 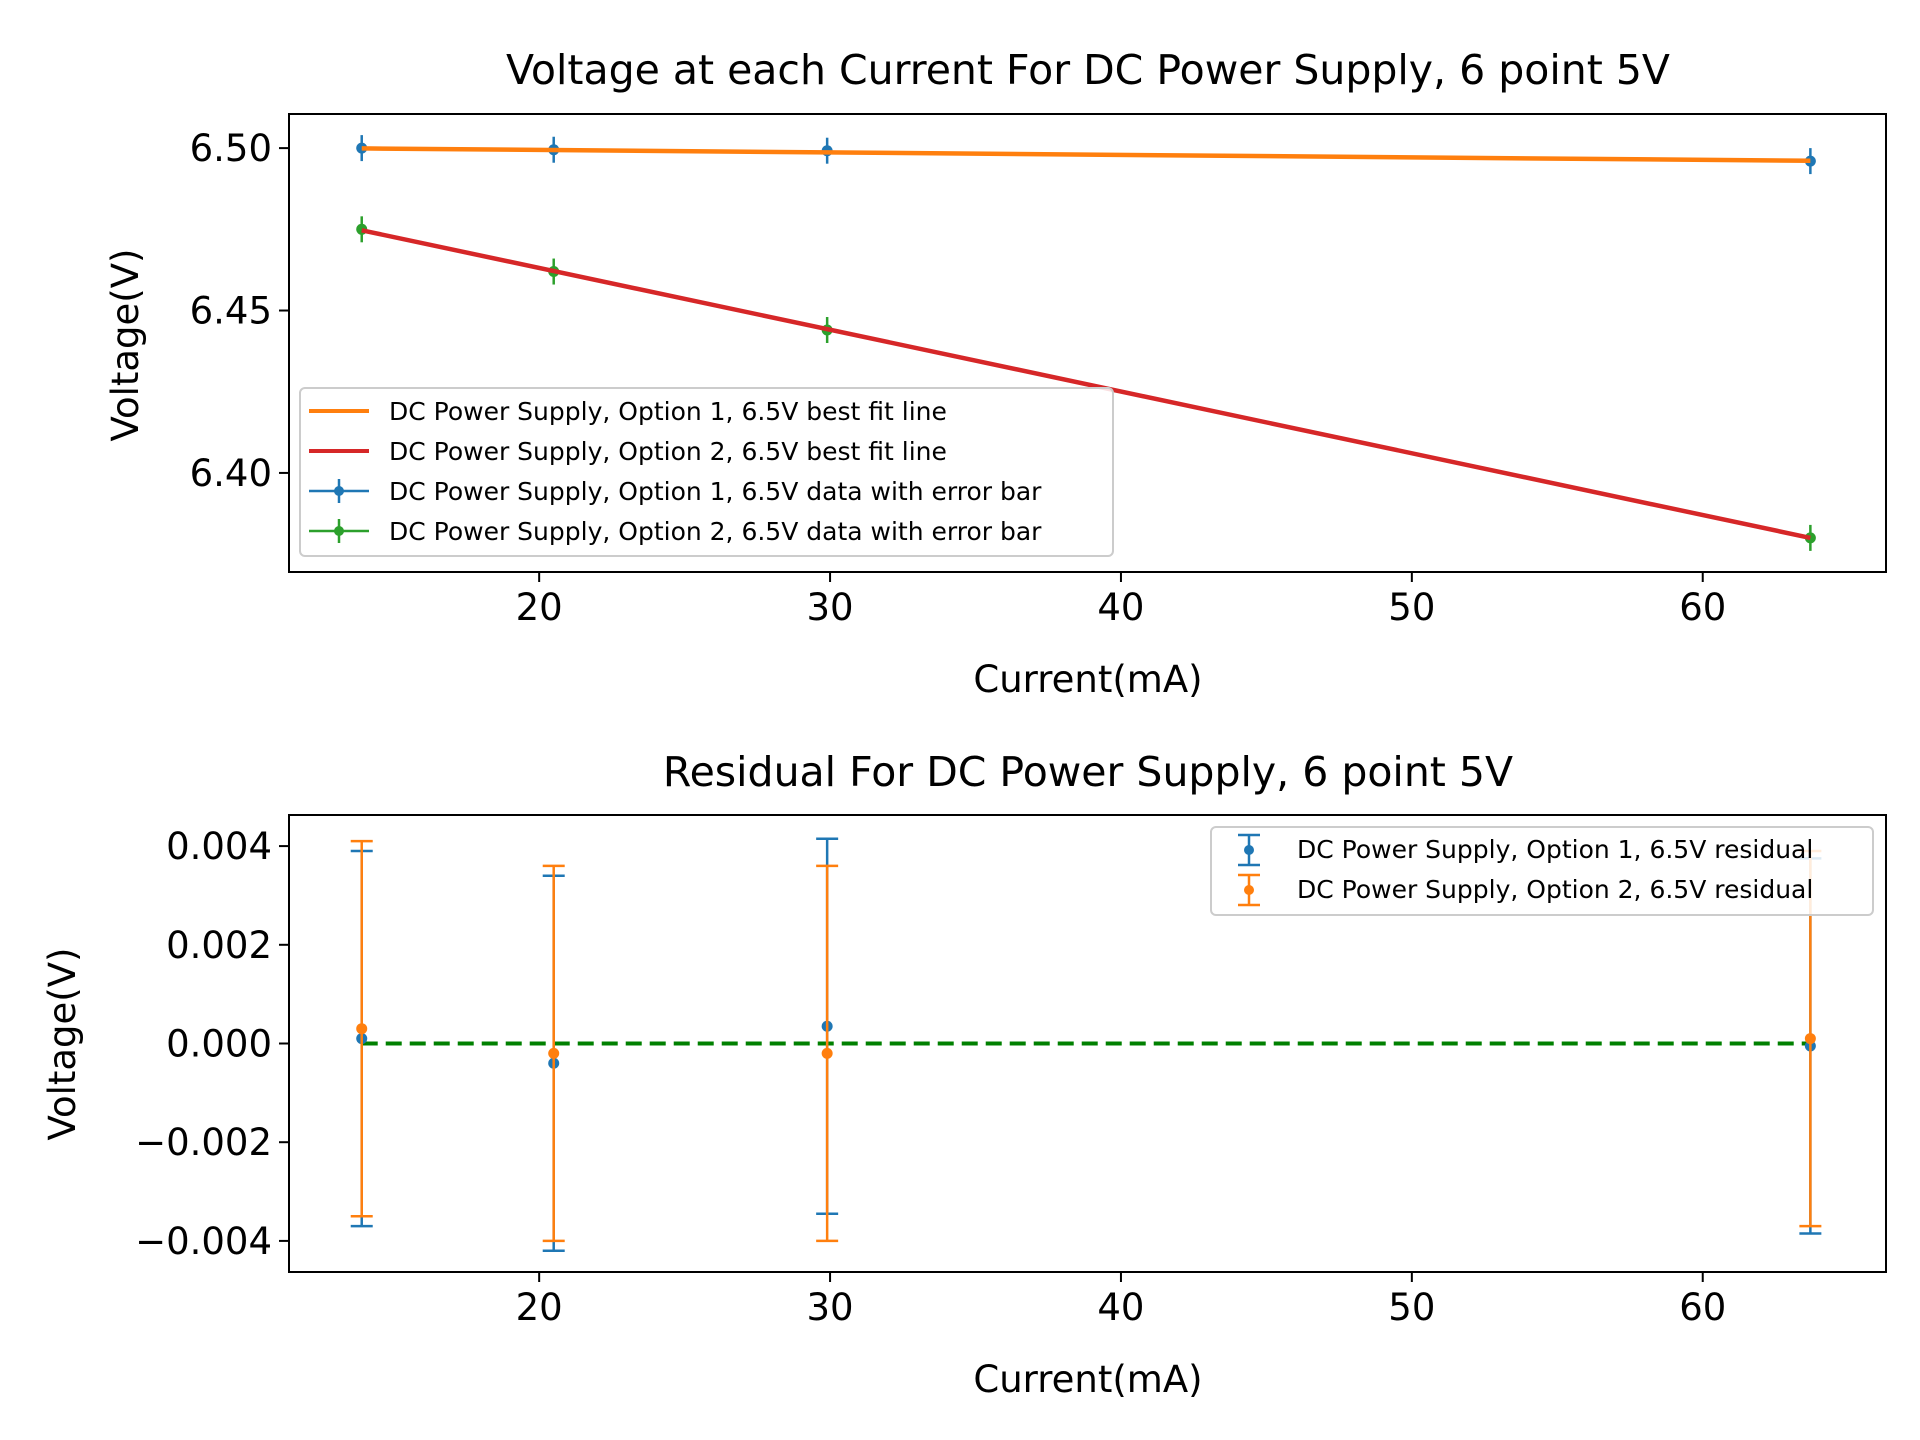 What do you see at coordinates (1555, 889) in the screenshot?
I see `legend-entry: DC Power Supply, Option 2, 6.5V residual` at bounding box center [1555, 889].